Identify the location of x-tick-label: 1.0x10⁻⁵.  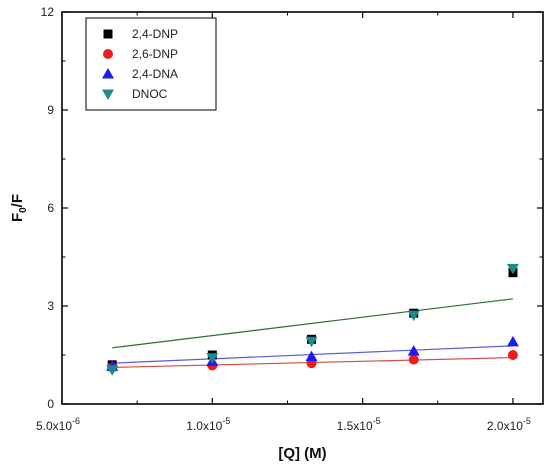
(208, 424).